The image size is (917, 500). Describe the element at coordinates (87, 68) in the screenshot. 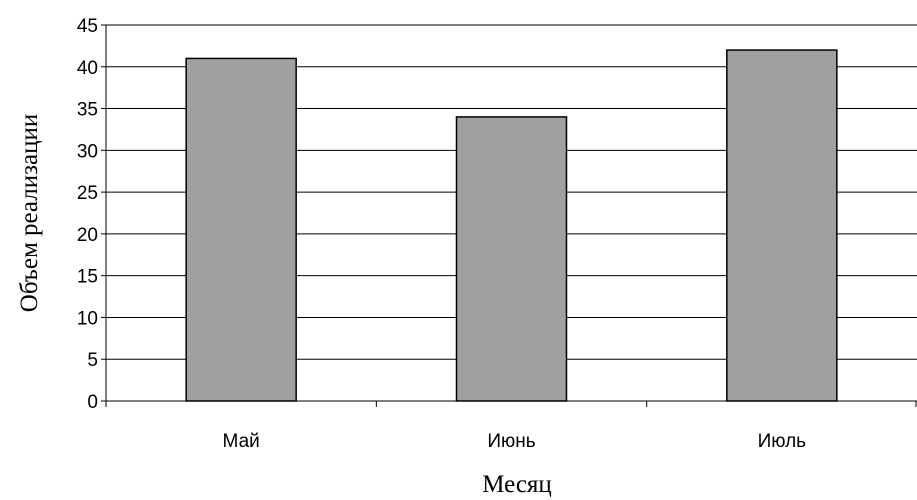

I see `y-tick-label: 40` at that location.